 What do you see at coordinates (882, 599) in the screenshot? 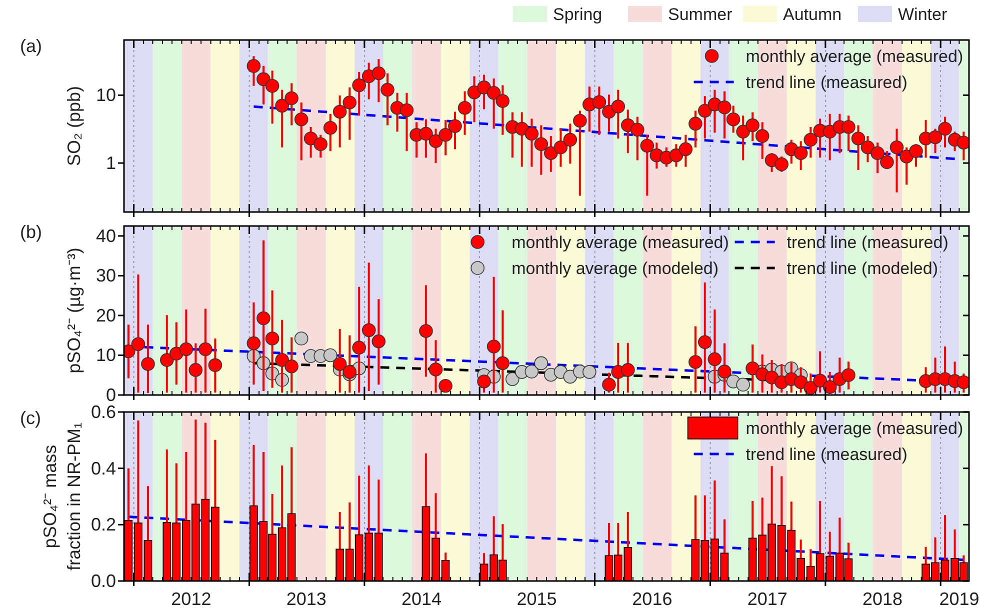
I see `x-tick-label: 2018` at bounding box center [882, 599].